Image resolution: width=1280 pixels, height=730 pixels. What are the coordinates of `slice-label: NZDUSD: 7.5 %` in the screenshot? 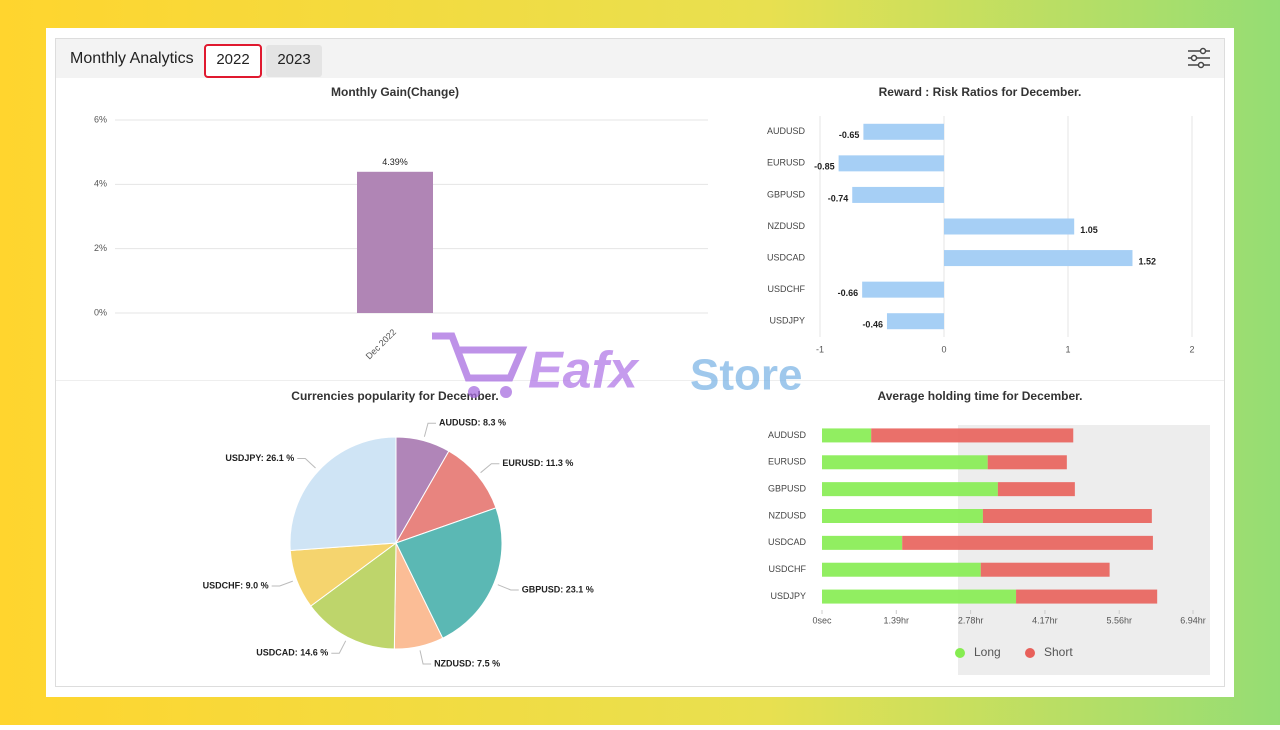 It's located at (467, 663).